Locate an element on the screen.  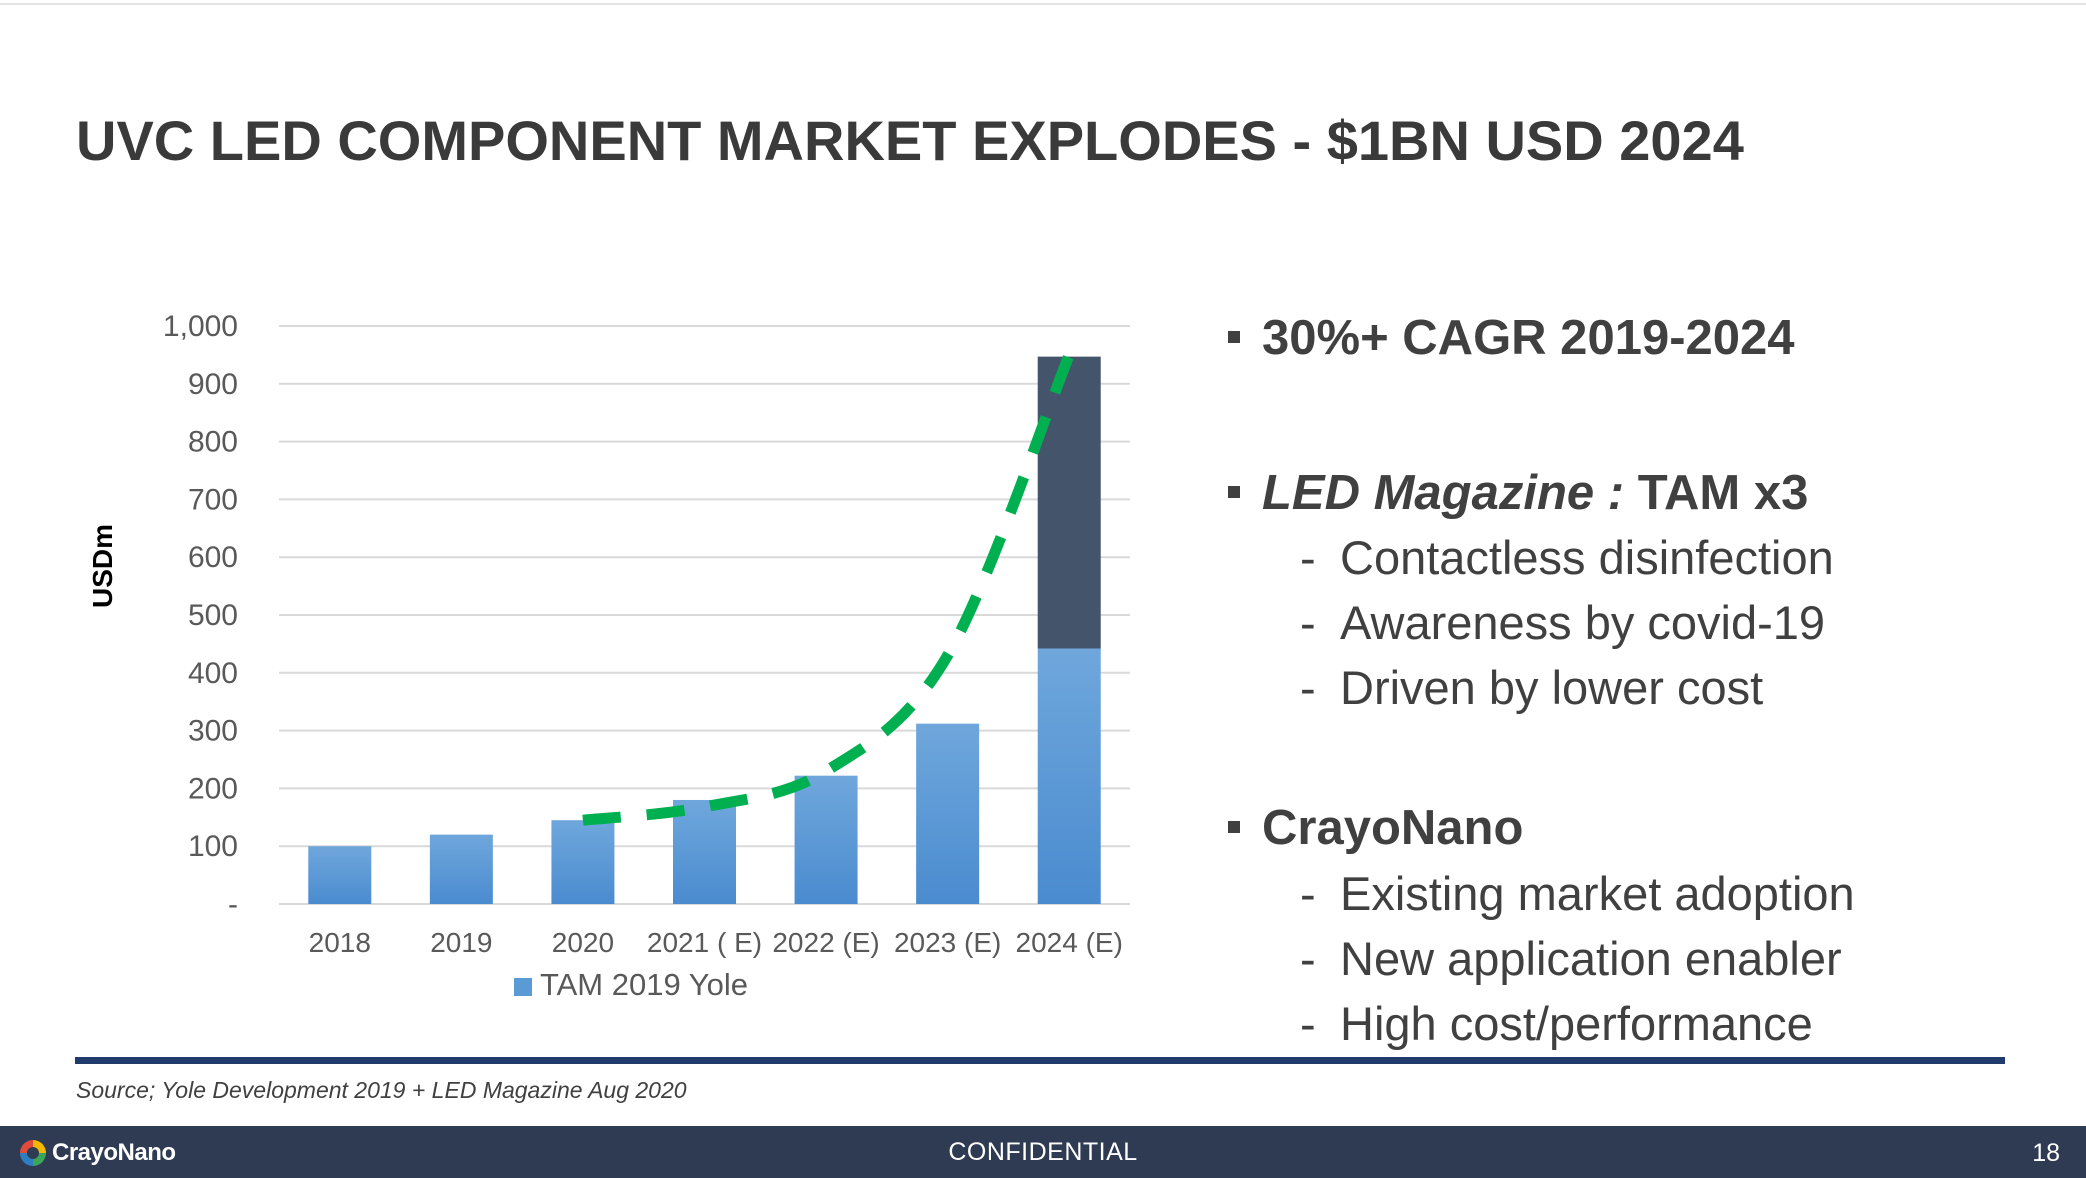
sub-bullet-text: Awareness by covid-19 is located at coordinates (1583, 622).